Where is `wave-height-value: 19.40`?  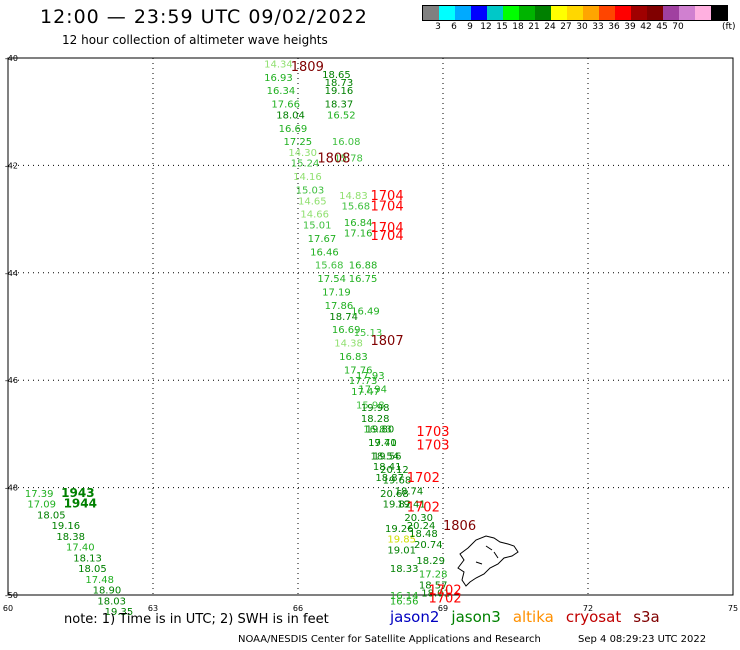 wave-height-value: 19.40 is located at coordinates (382, 443).